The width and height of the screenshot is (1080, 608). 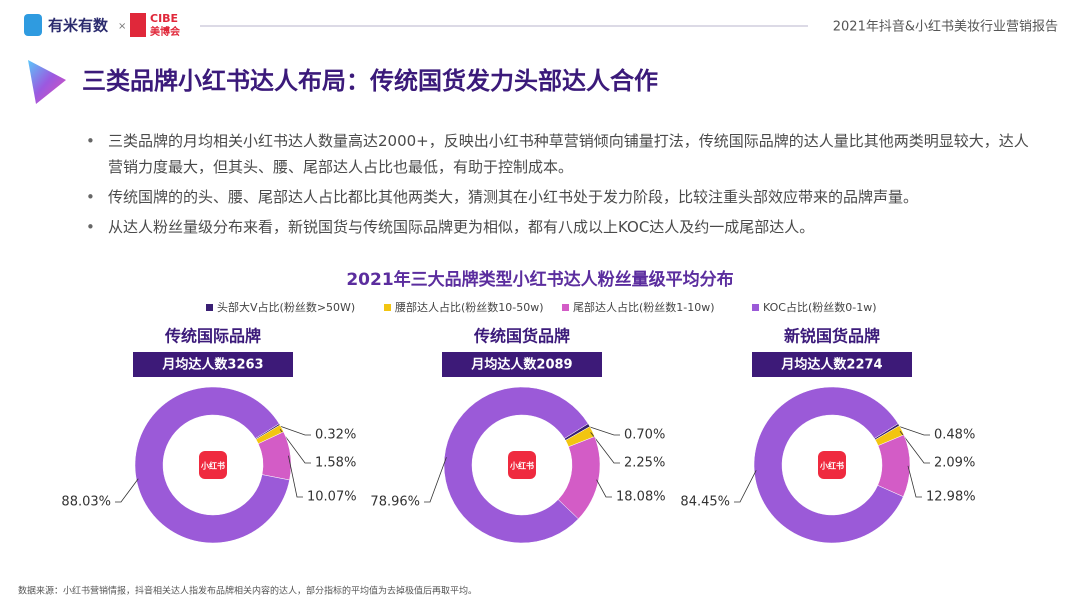 What do you see at coordinates (370, 81) in the screenshot?
I see `slide-title: 三类品牌小红书达人布局：传统国货发力头部达人合作` at bounding box center [370, 81].